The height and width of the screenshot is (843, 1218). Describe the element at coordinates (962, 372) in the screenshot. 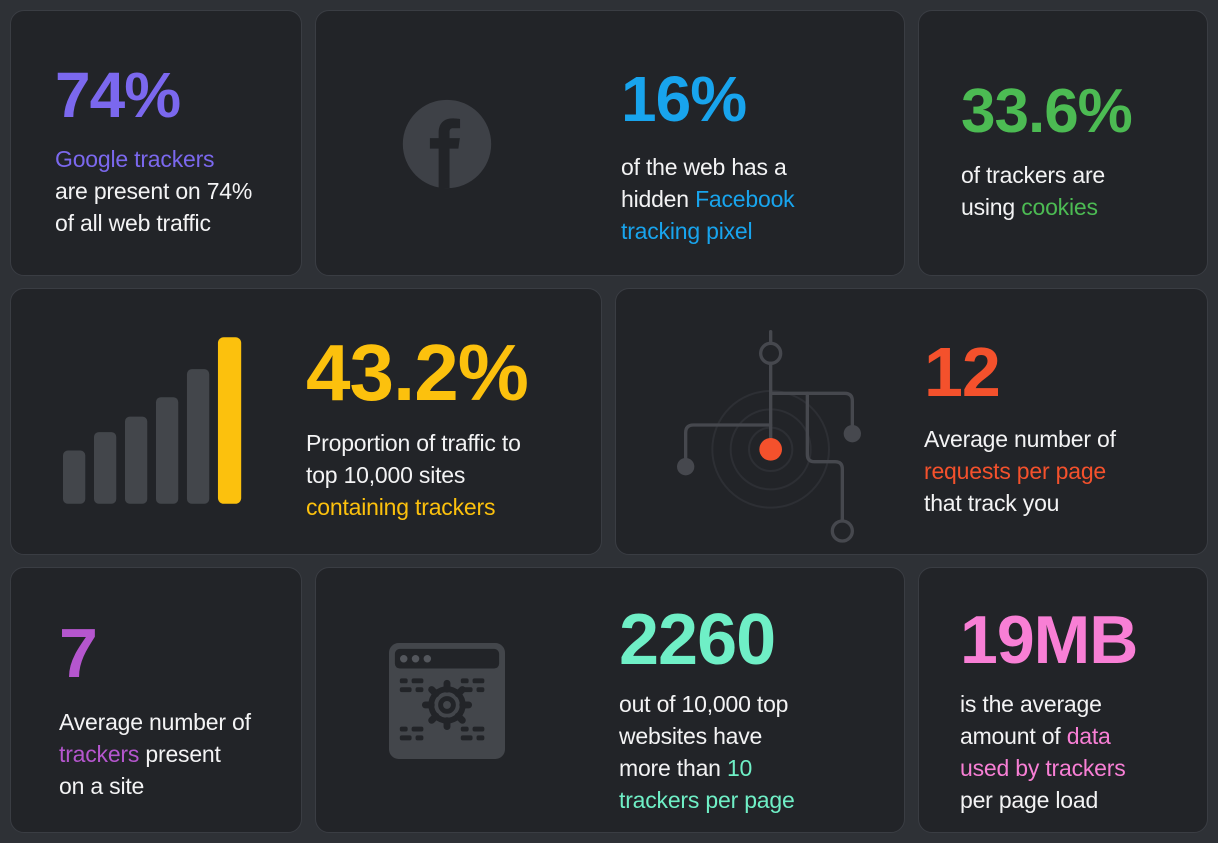

I see `stat-number: 12` at that location.